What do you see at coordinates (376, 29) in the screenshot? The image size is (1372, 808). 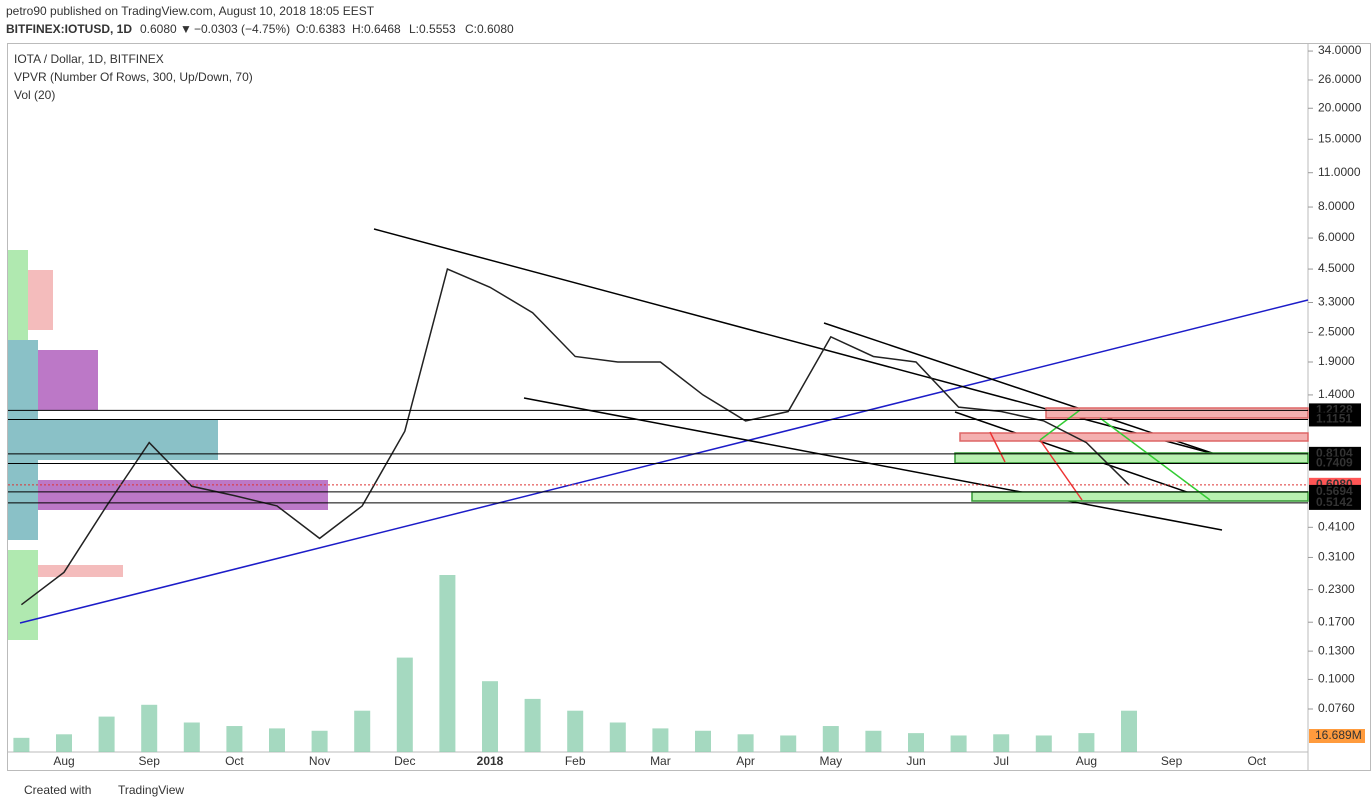 I see `high: H:0.6468` at bounding box center [376, 29].